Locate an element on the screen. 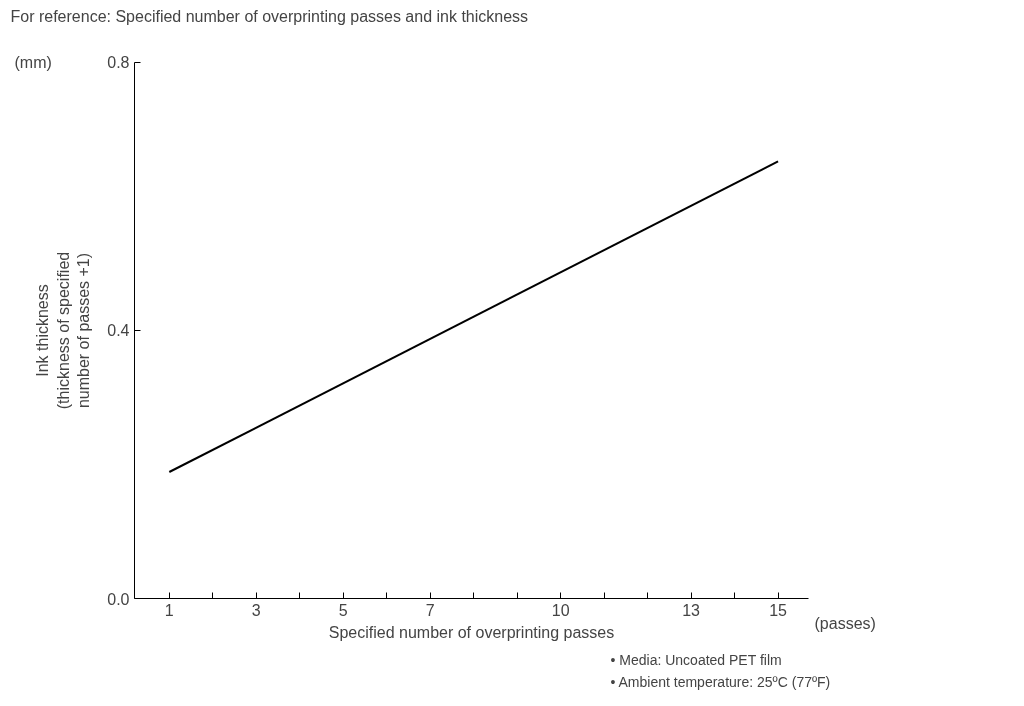  x-tick-label: 15 is located at coordinates (778, 610).